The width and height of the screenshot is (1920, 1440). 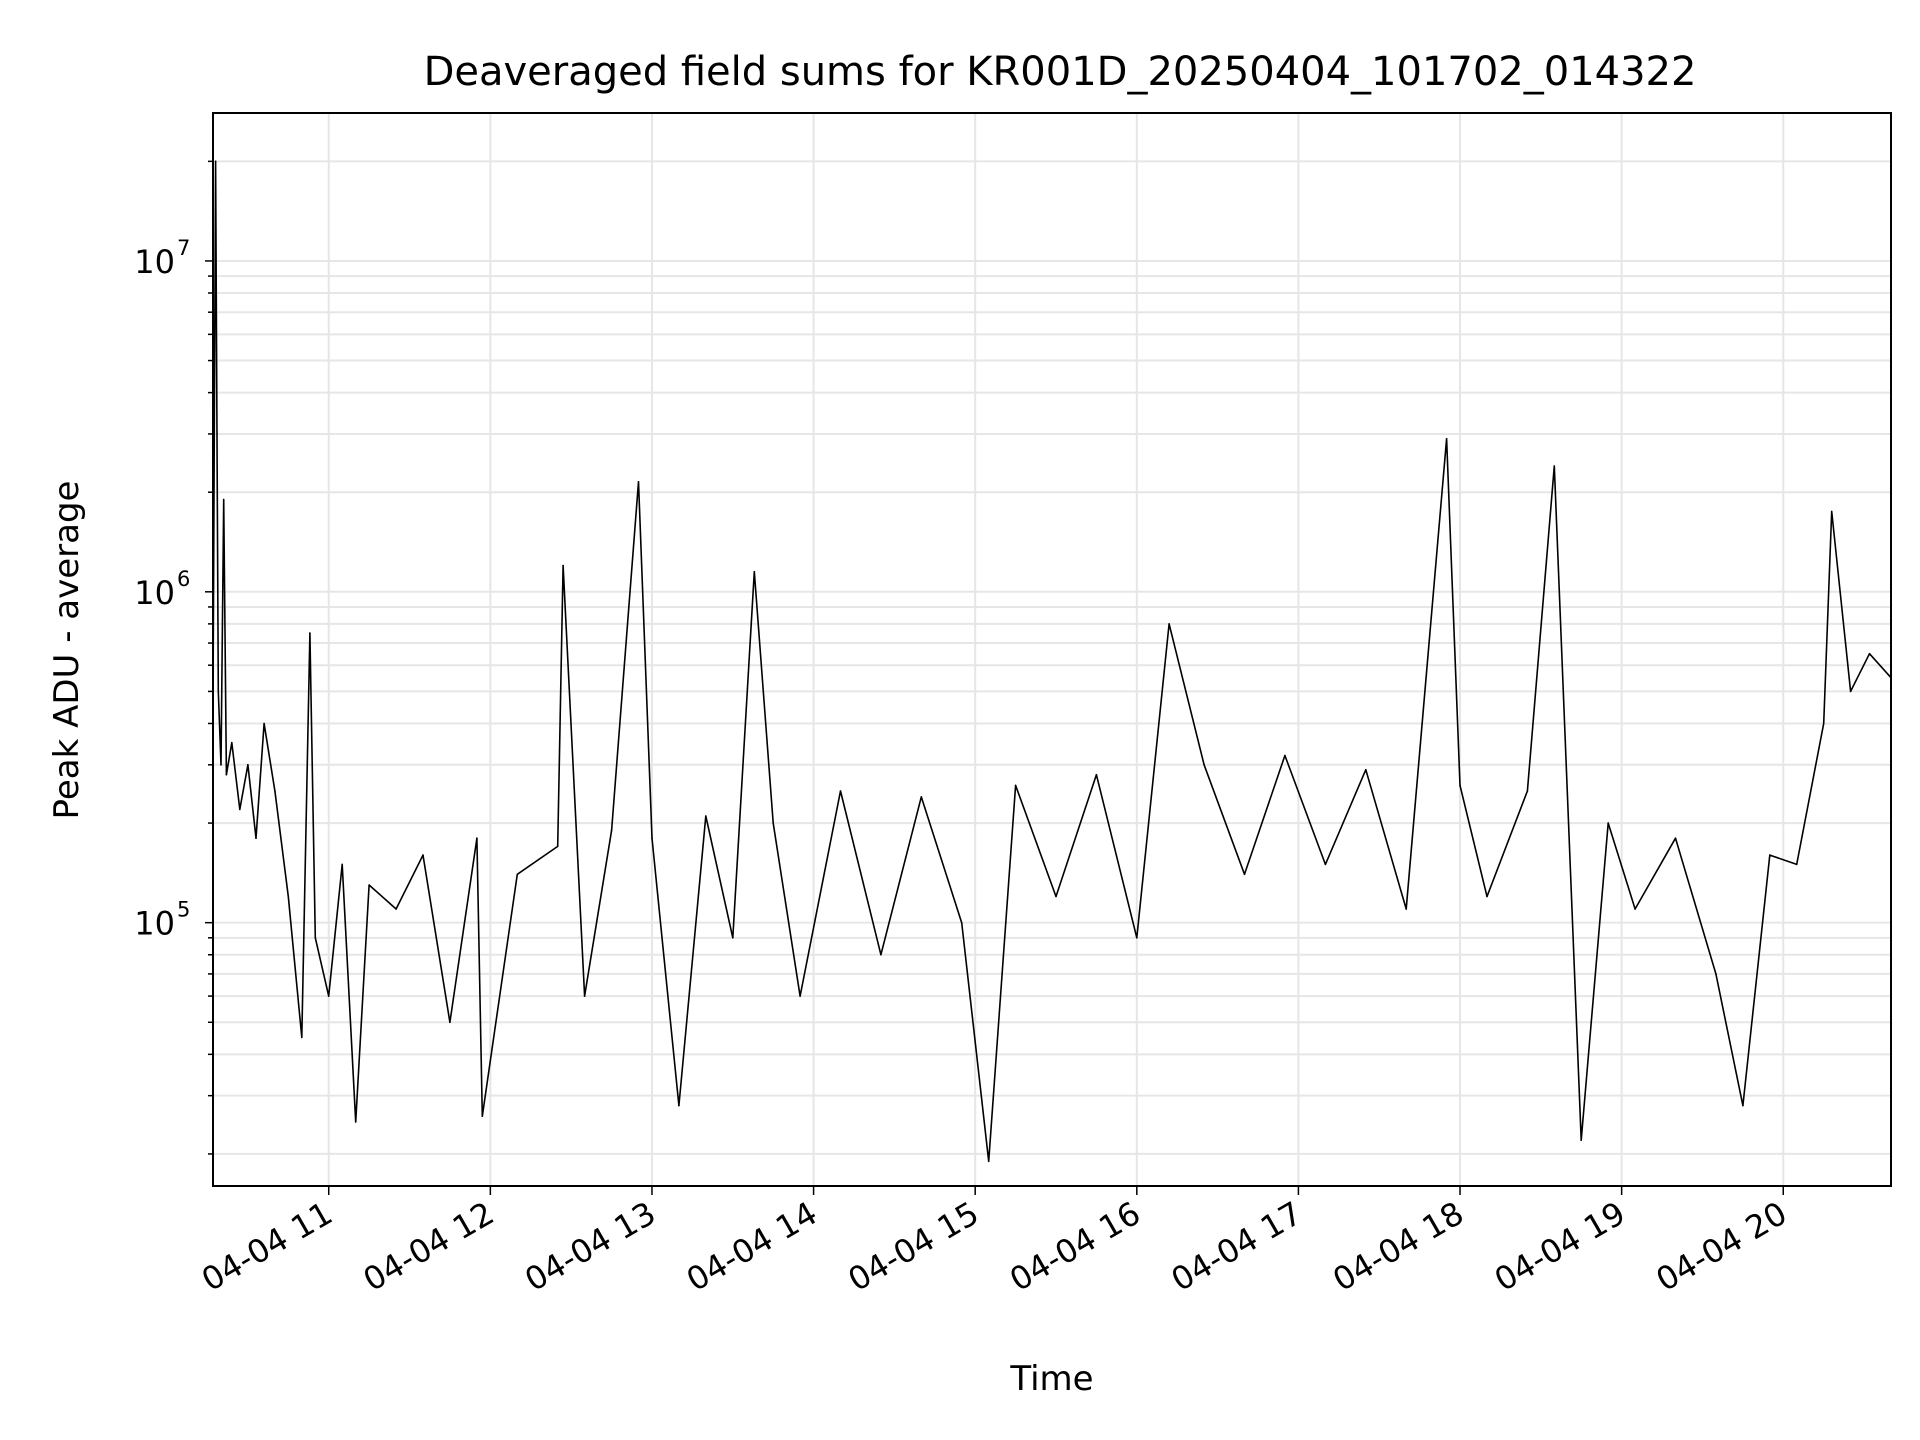 What do you see at coordinates (67, 650) in the screenshot?
I see `y-axis-label: Peak ADU - average` at bounding box center [67, 650].